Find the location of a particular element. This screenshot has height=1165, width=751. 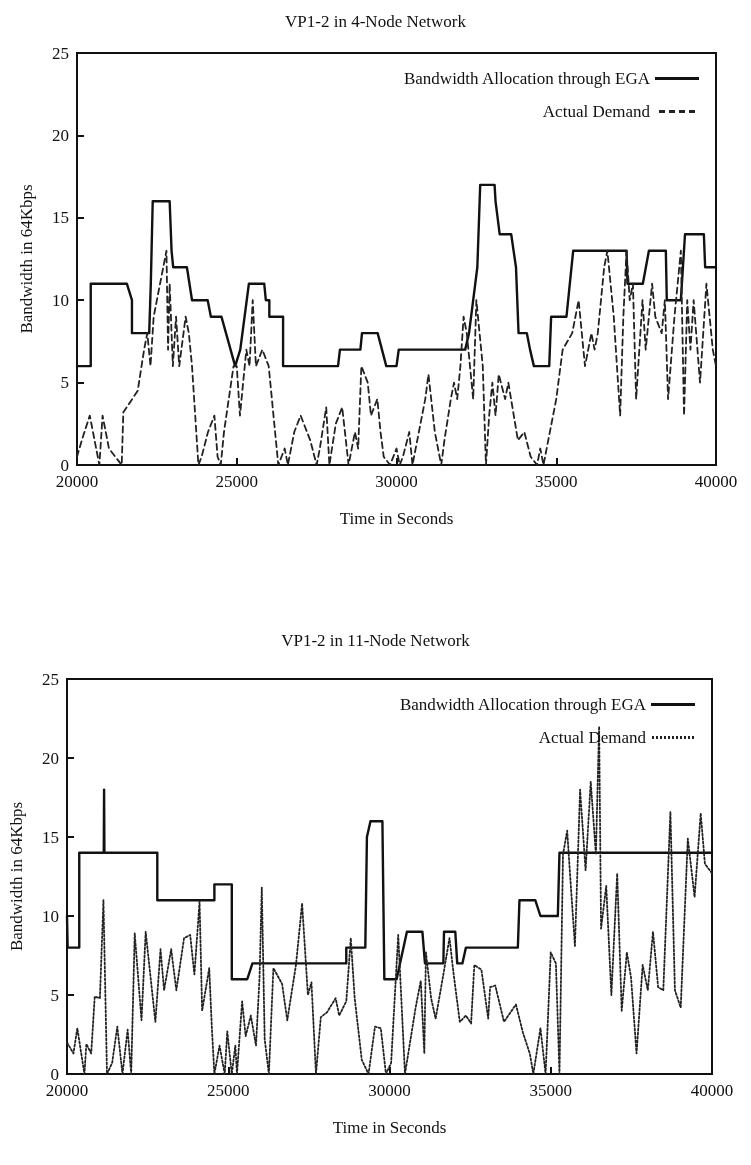

chart-title: VP1-2 in 4-Node Network is located at coordinates (376, 21).